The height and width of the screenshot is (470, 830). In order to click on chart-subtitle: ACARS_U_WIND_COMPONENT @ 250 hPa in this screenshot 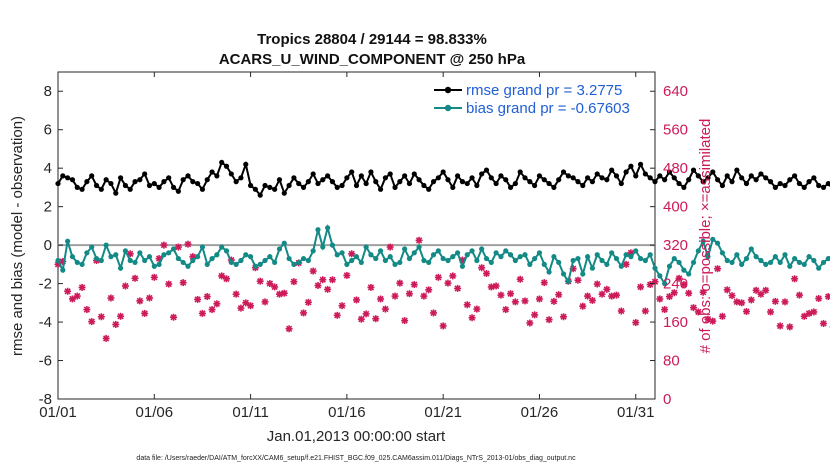, I will do `click(372, 59)`.